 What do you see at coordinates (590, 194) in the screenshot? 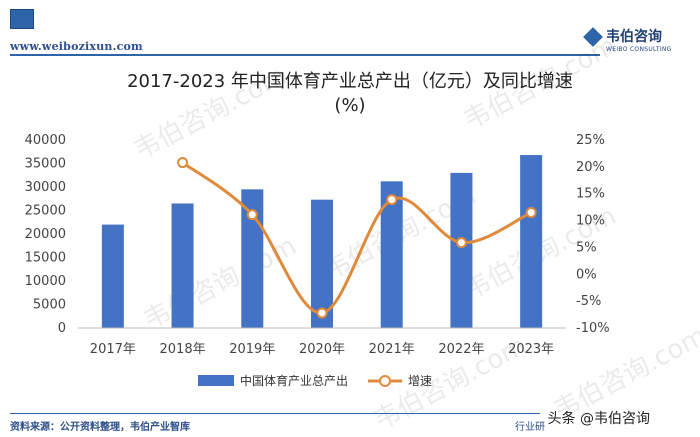
I see `right-tick-label: 15%` at bounding box center [590, 194].